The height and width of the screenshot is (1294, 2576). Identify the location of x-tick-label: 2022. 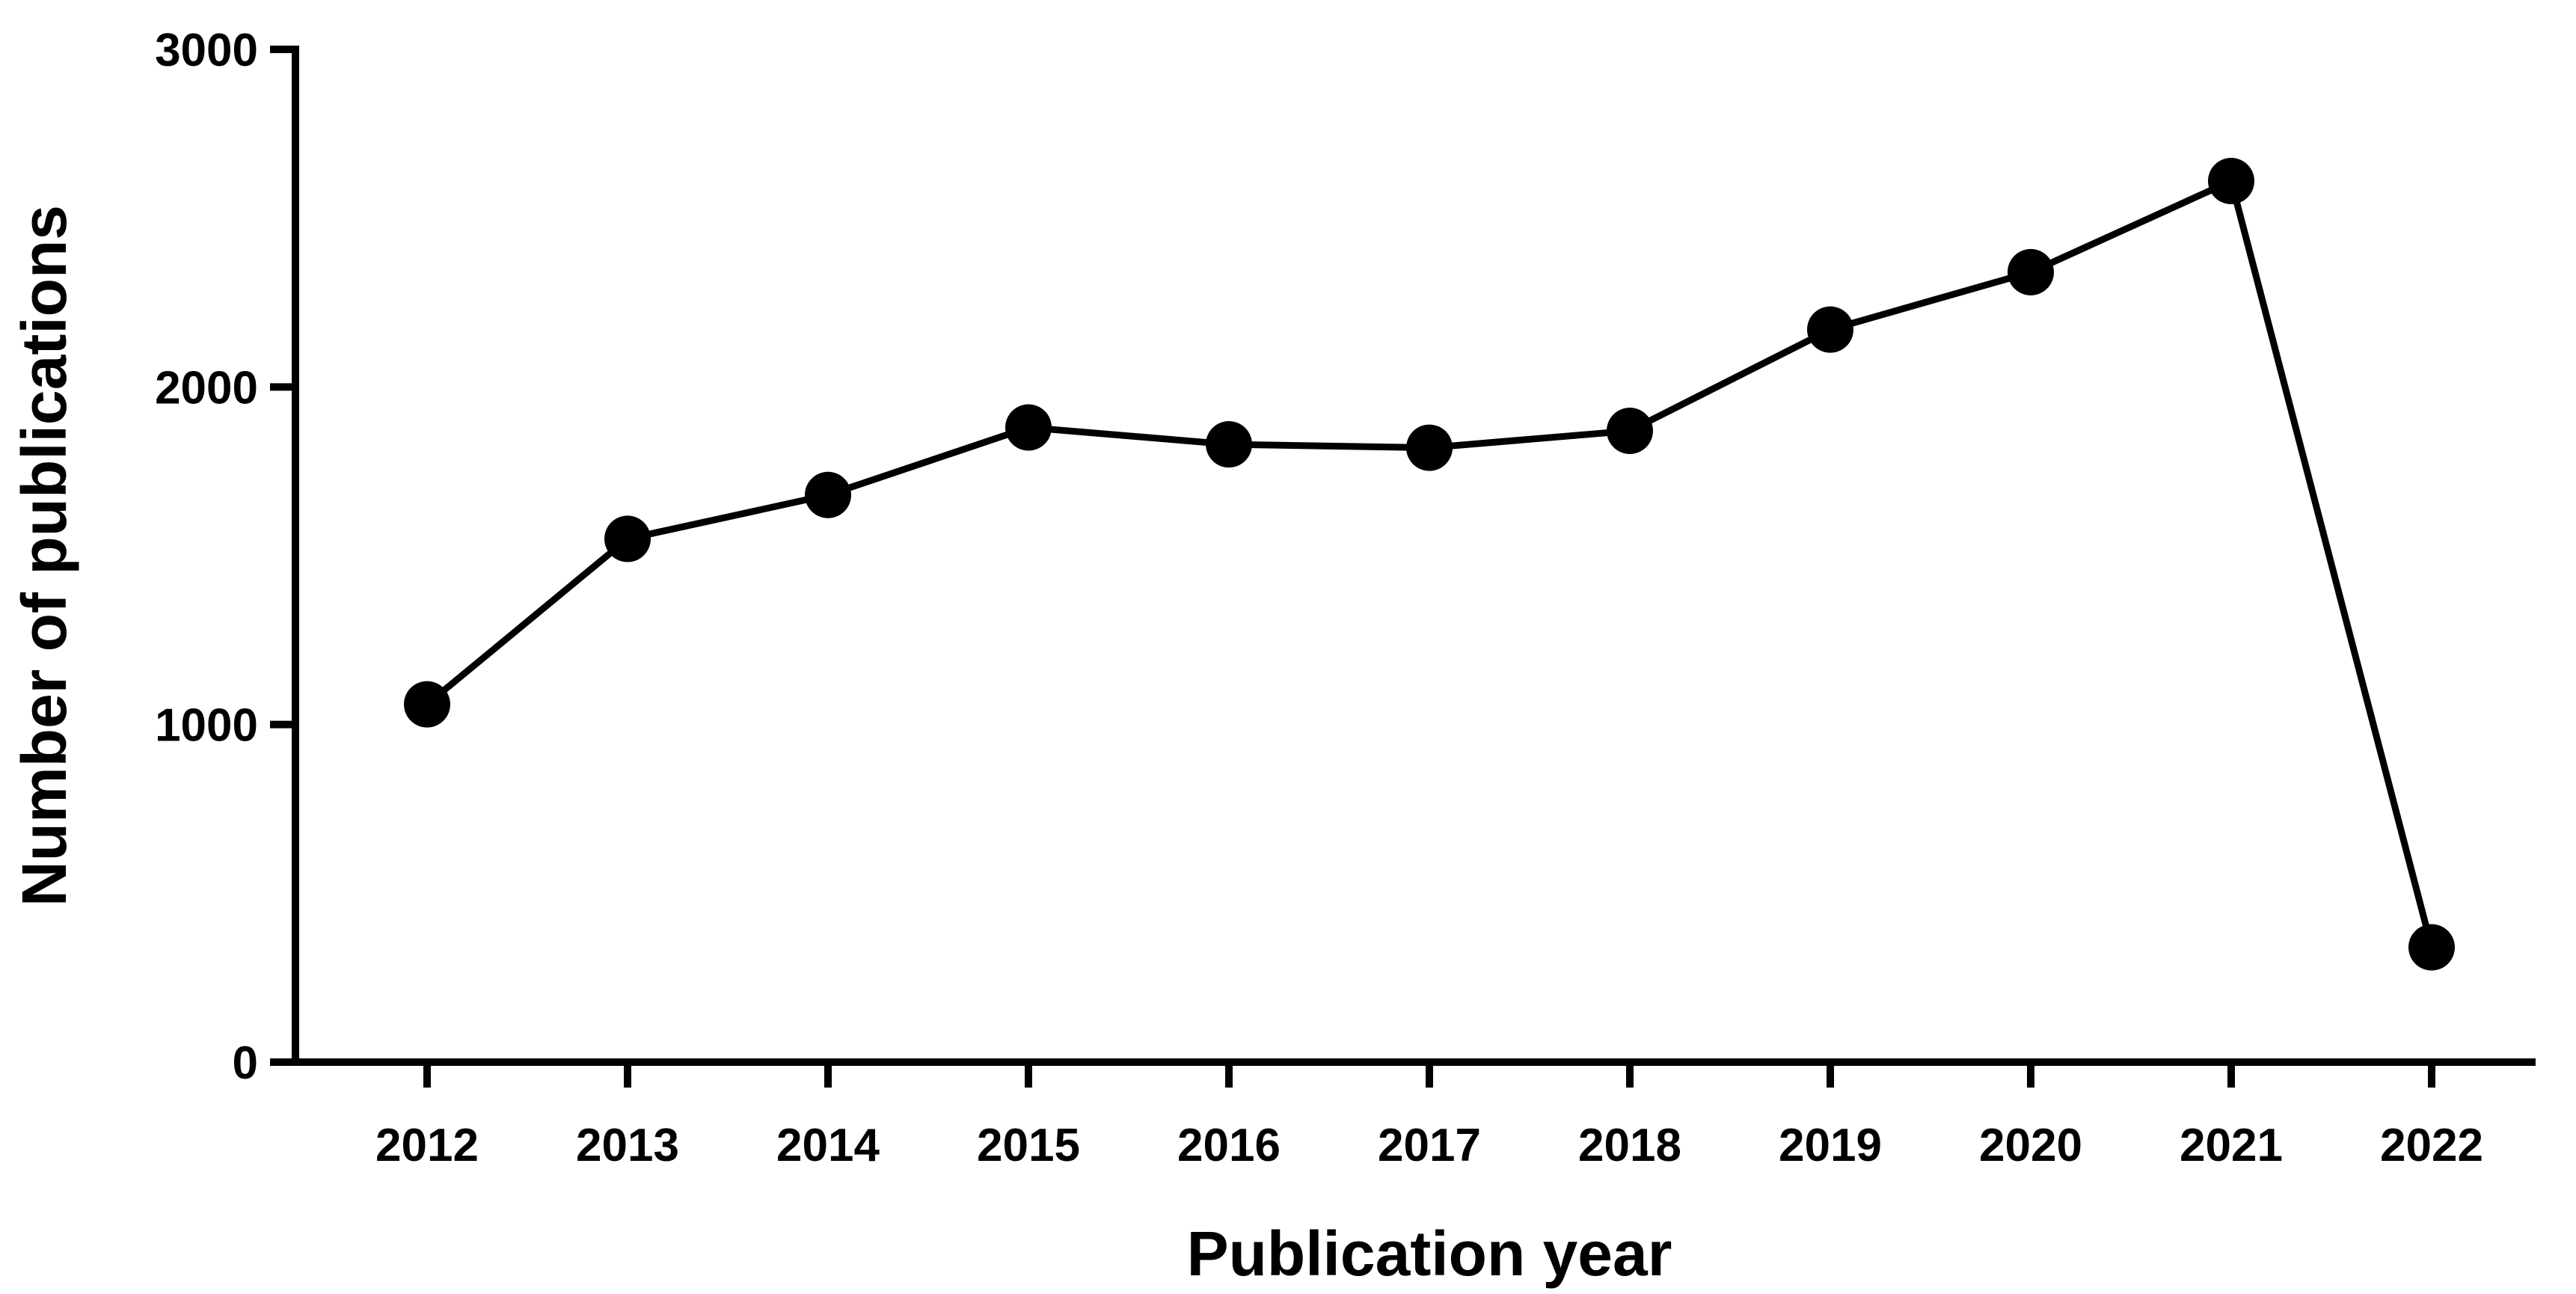
(2431, 1145).